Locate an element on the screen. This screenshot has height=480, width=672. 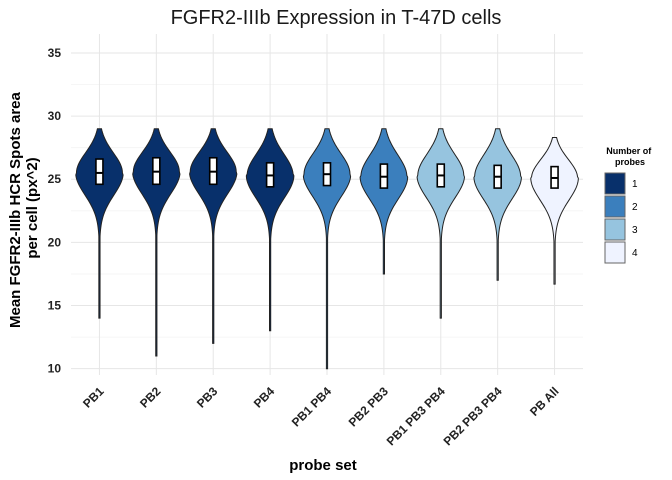
y-tick-label: 10 is located at coordinates (55, 369).